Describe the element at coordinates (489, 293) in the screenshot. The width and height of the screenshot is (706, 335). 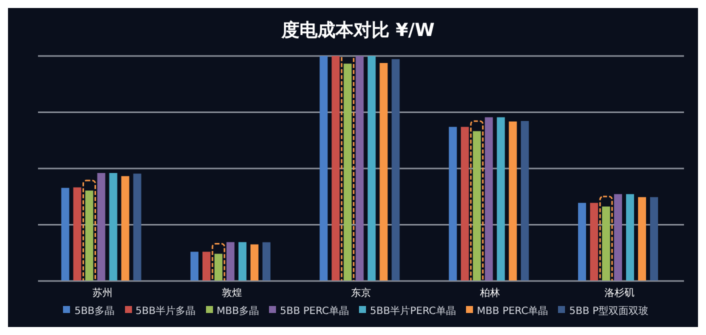
I see `x-tick-label: 柏林` at that location.